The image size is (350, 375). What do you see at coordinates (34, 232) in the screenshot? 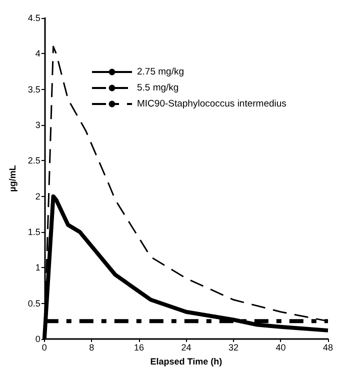
I see `y-tick-label: 1.5` at bounding box center [34, 232].